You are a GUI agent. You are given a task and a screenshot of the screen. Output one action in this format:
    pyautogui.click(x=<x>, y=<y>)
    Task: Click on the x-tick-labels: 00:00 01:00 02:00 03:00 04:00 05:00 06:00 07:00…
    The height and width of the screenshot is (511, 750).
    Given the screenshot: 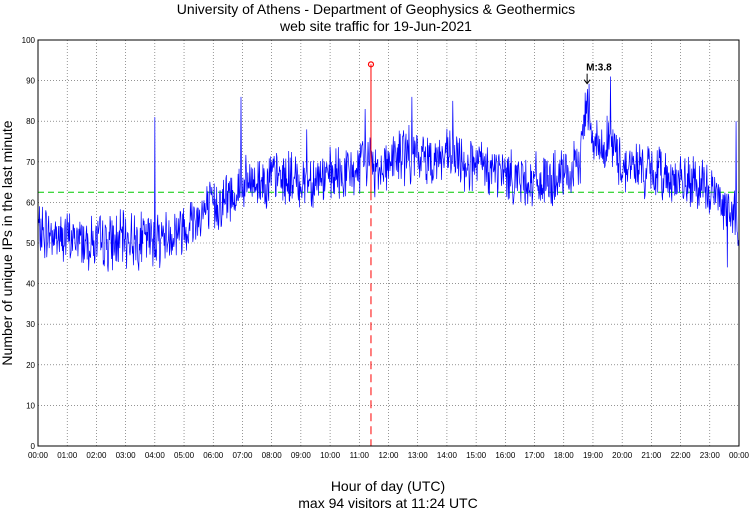 What is the action you would take?
    pyautogui.click(x=389, y=455)
    